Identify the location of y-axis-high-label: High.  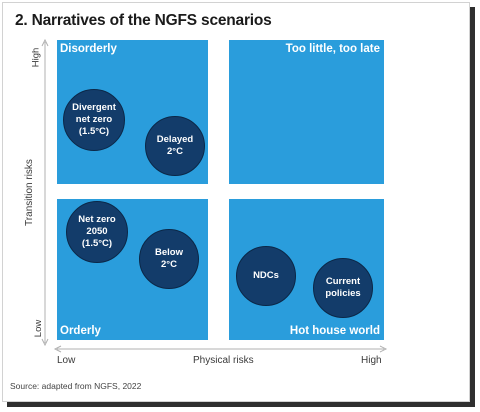
(36, 57).